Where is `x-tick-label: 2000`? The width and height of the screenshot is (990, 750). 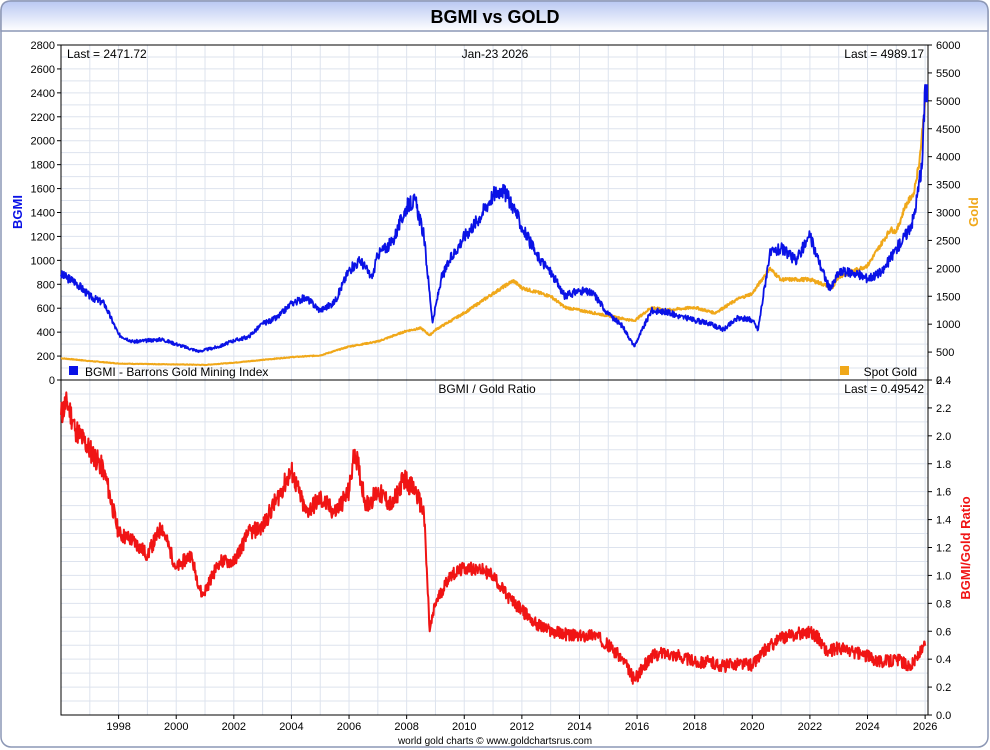 x-tick-label: 2000 is located at coordinates (176, 727).